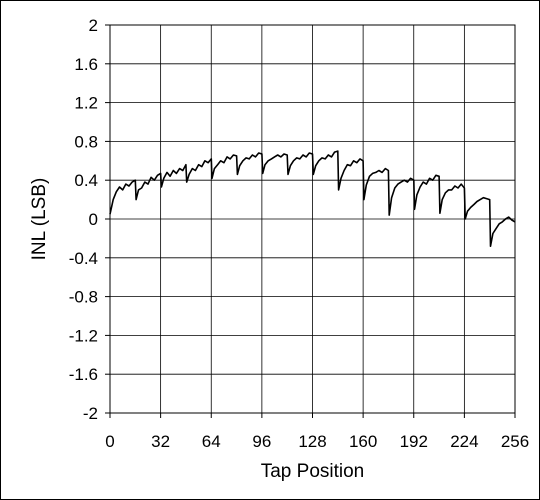 Image resolution: width=540 pixels, height=500 pixels. What do you see at coordinates (83, 297) in the screenshot?
I see `y-tick-label: -0.8` at bounding box center [83, 297].